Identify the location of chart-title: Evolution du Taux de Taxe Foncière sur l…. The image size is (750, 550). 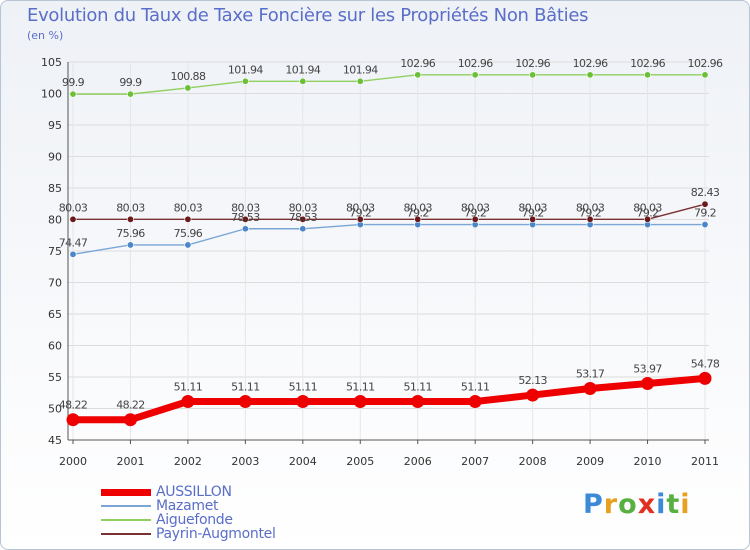
(308, 15).